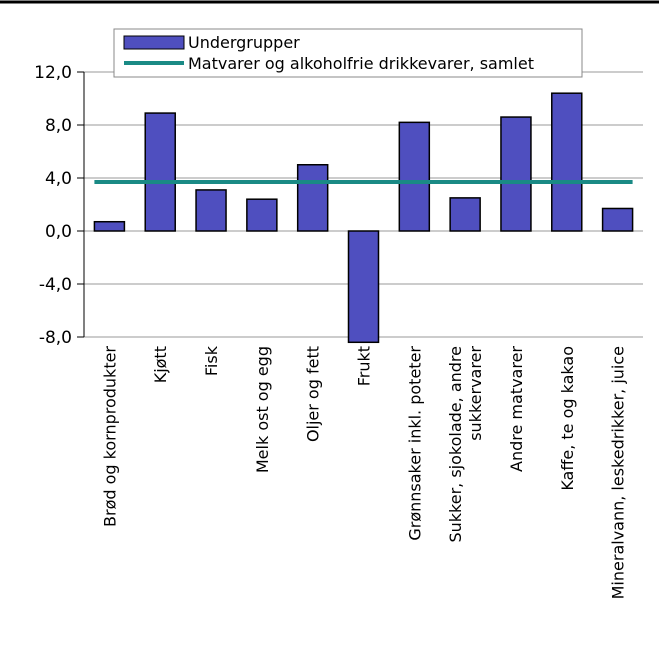 The width and height of the screenshot is (659, 648). What do you see at coordinates (211, 360) in the screenshot?
I see `category-label: Fisk` at bounding box center [211, 360].